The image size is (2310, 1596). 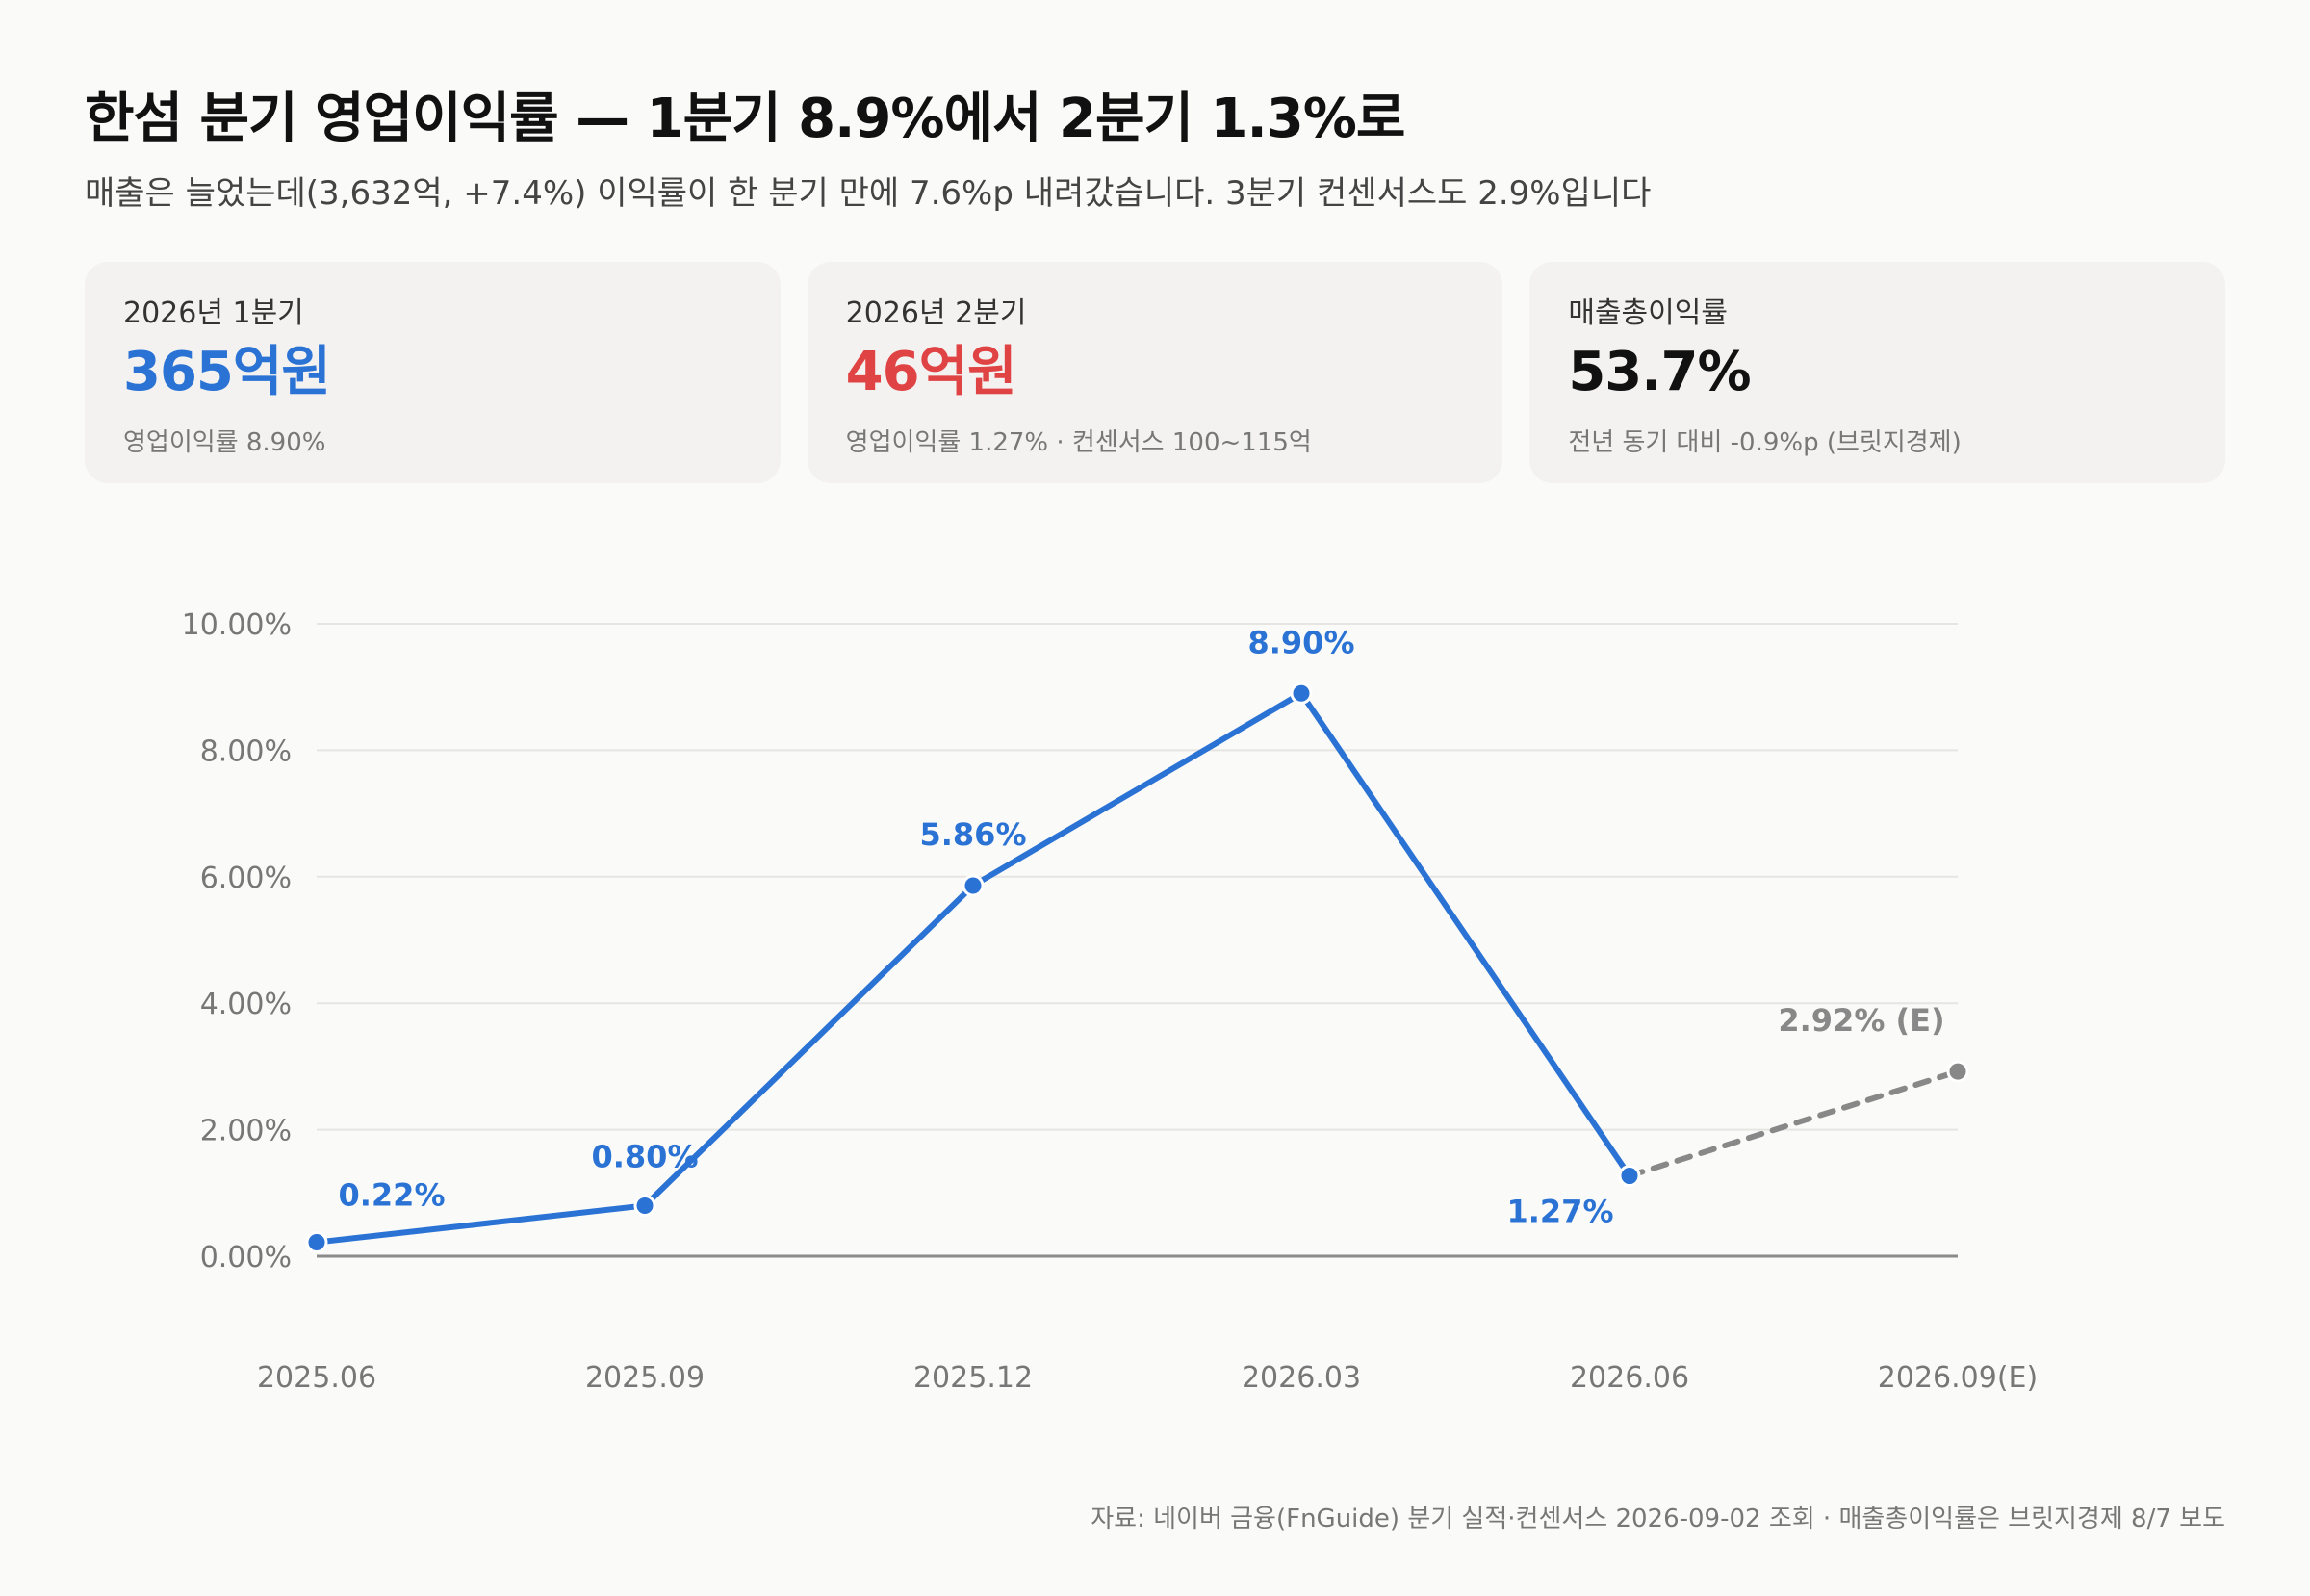 I want to click on y-tick-label: 4.00%, so click(x=246, y=1005).